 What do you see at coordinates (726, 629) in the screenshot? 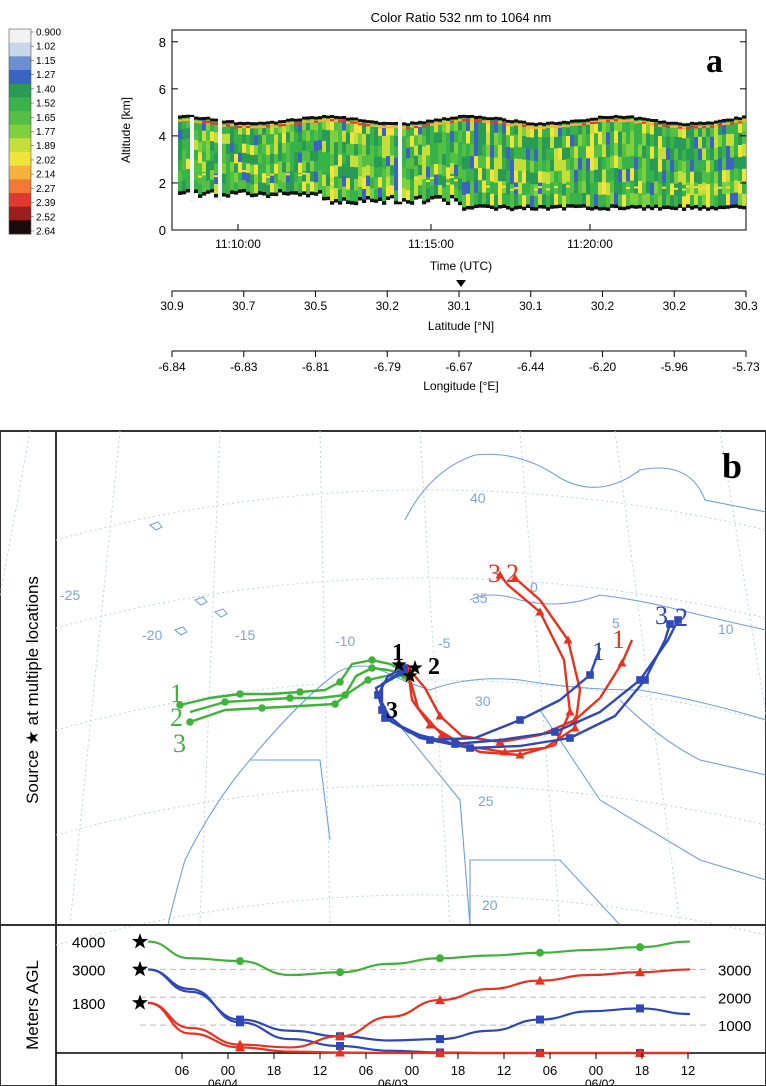
I see `longitude-label: 10` at bounding box center [726, 629].